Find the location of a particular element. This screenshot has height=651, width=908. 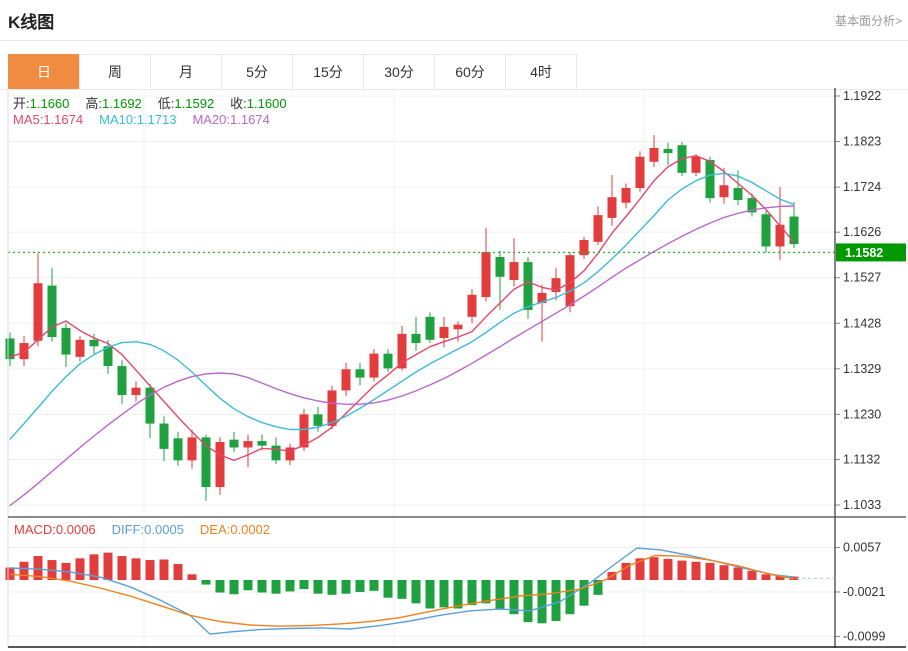

legend-ohlc-item: 低:1.1592 is located at coordinates (186, 103).